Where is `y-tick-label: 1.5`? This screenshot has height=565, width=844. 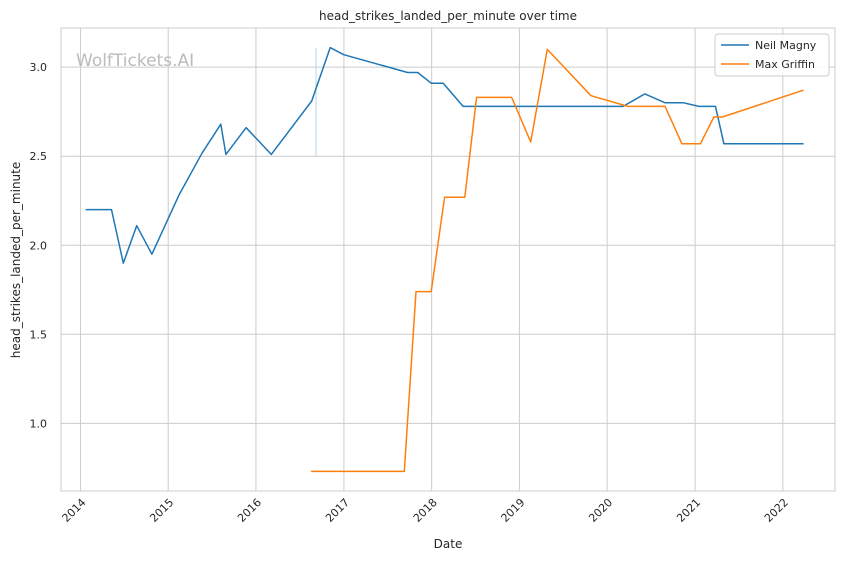
y-tick-label: 1.5 is located at coordinates (39, 334).